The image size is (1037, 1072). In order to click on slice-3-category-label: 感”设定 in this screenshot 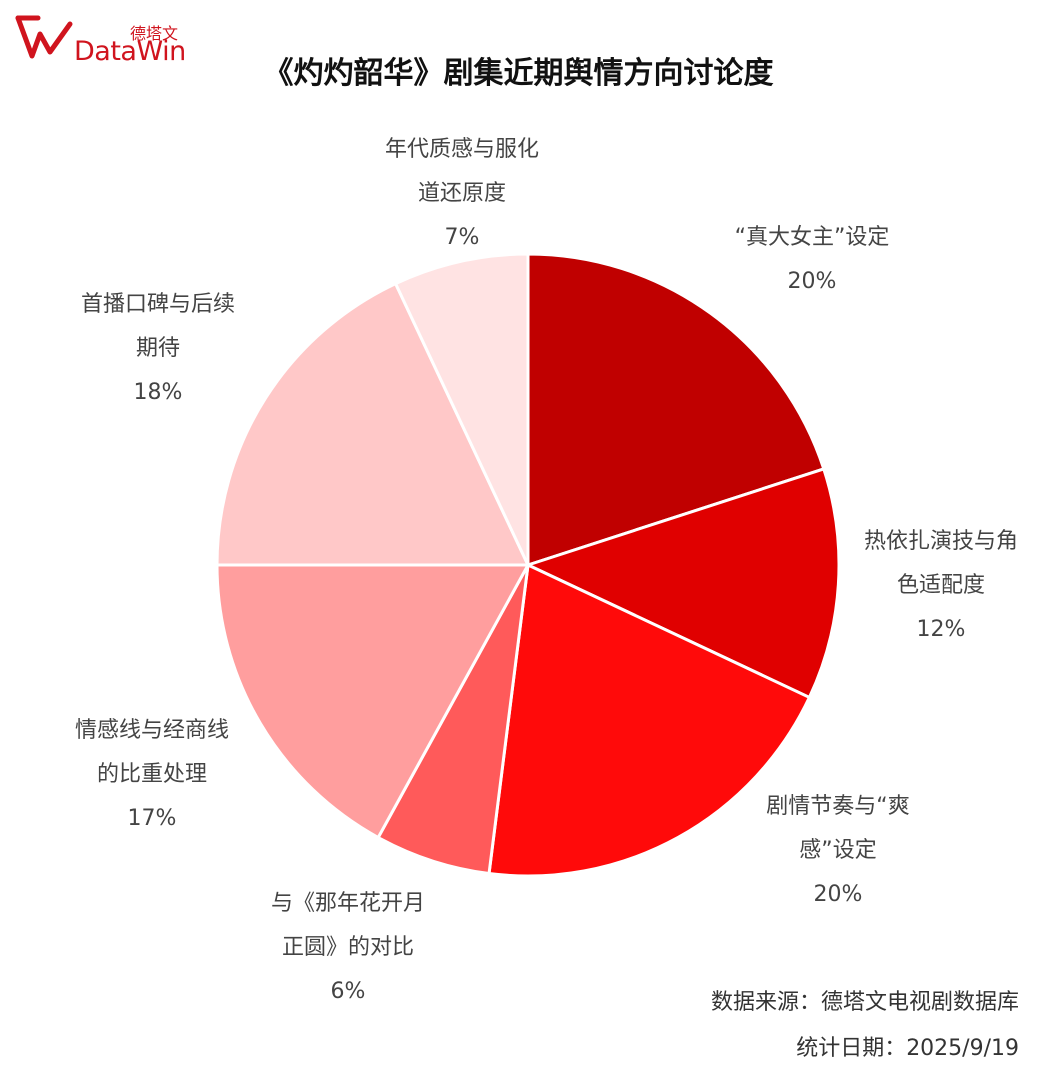, I will do `click(837, 850)`.